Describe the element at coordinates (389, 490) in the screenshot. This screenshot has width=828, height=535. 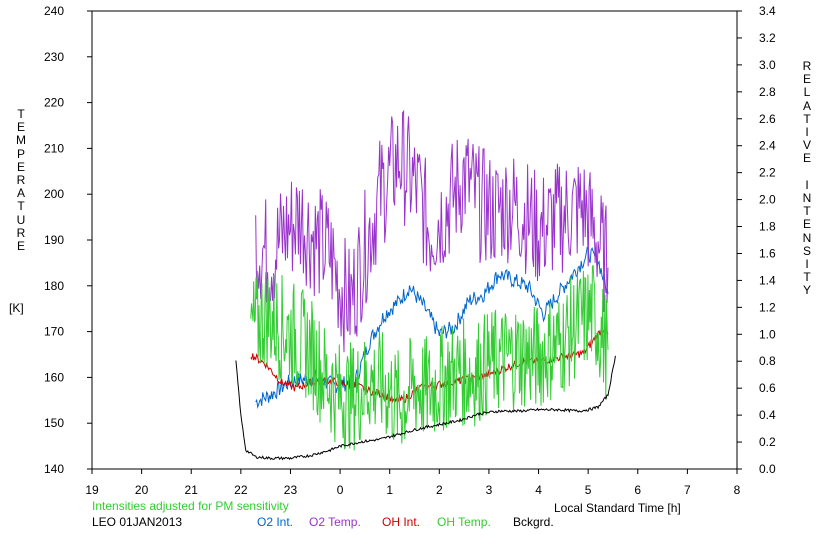
I see `x-tick-label: 1` at that location.